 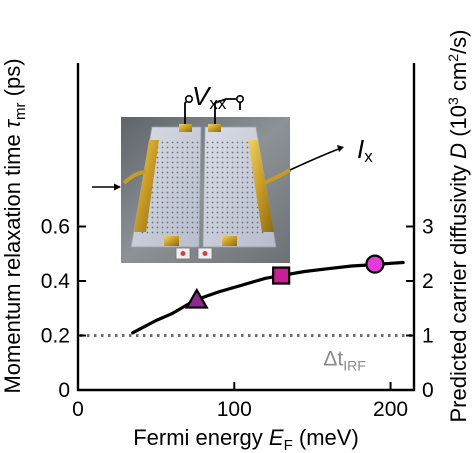 I want to click on current-label: Ix, so click(x=365, y=150).